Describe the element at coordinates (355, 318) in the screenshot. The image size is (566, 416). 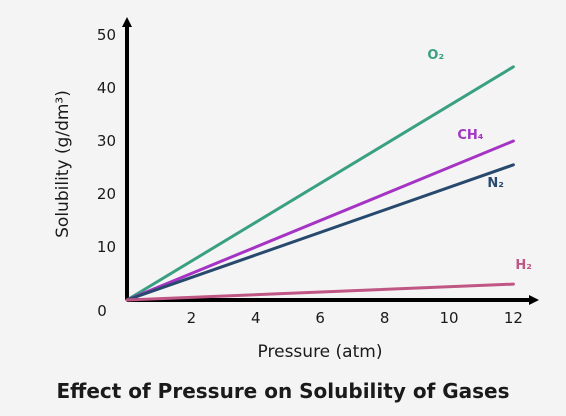
I see `x-tick-labels: 2 4 6 8 10 12` at that location.